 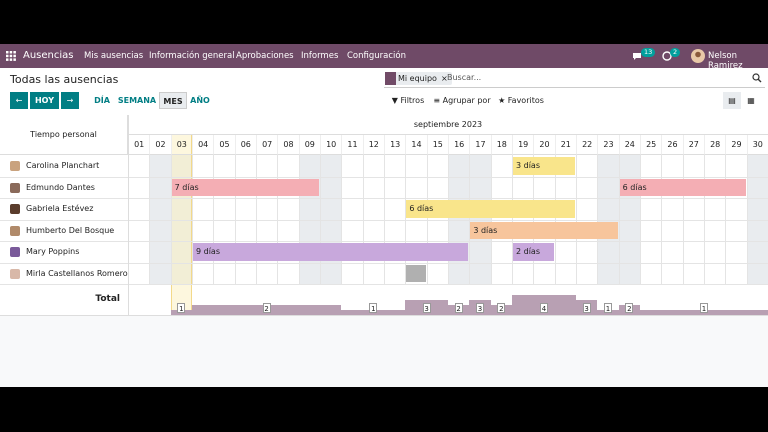 What do you see at coordinates (533, 252) in the screenshot?
I see `leave-bar: 2 días` at bounding box center [533, 252].